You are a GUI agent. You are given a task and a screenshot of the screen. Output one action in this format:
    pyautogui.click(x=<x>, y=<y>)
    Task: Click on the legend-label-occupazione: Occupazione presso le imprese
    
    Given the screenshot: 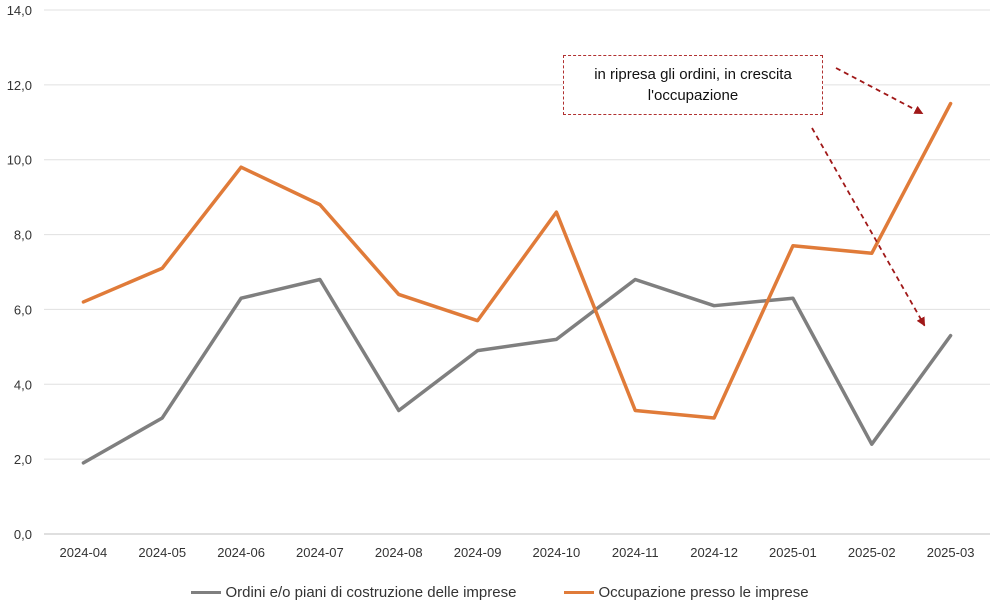 What is the action you would take?
    pyautogui.click(x=703, y=592)
    